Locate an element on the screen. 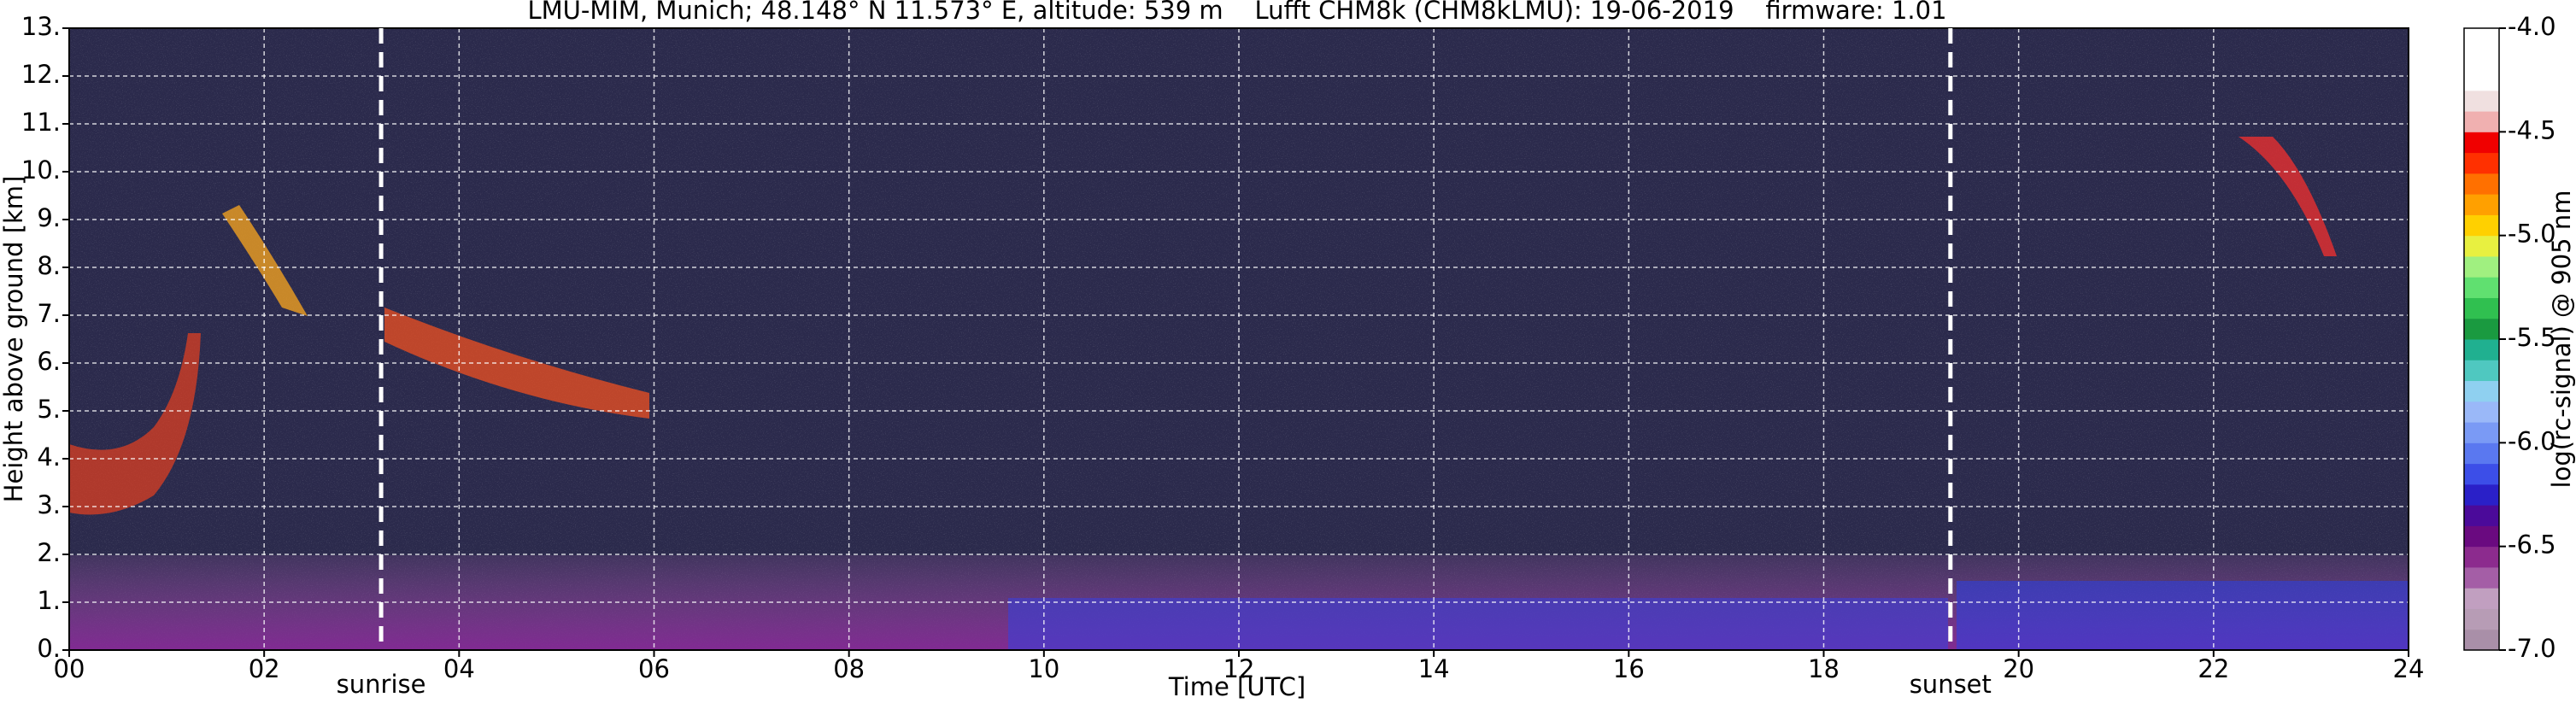  y-tick-label: 8. is located at coordinates (49, 265).